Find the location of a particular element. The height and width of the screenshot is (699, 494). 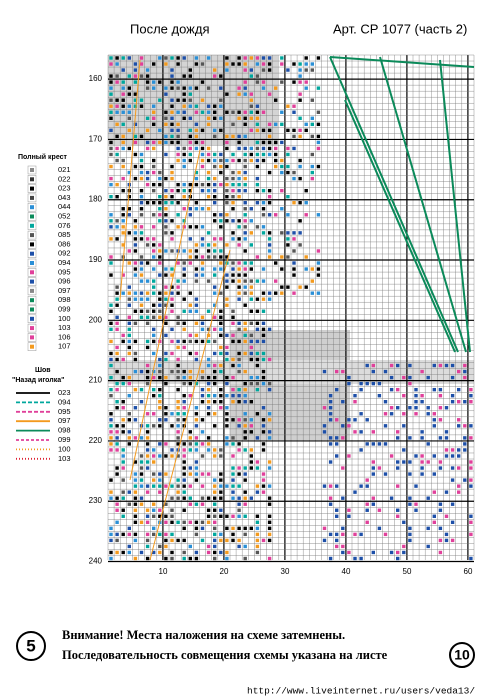

legend-code: 095 is located at coordinates (64, 271).